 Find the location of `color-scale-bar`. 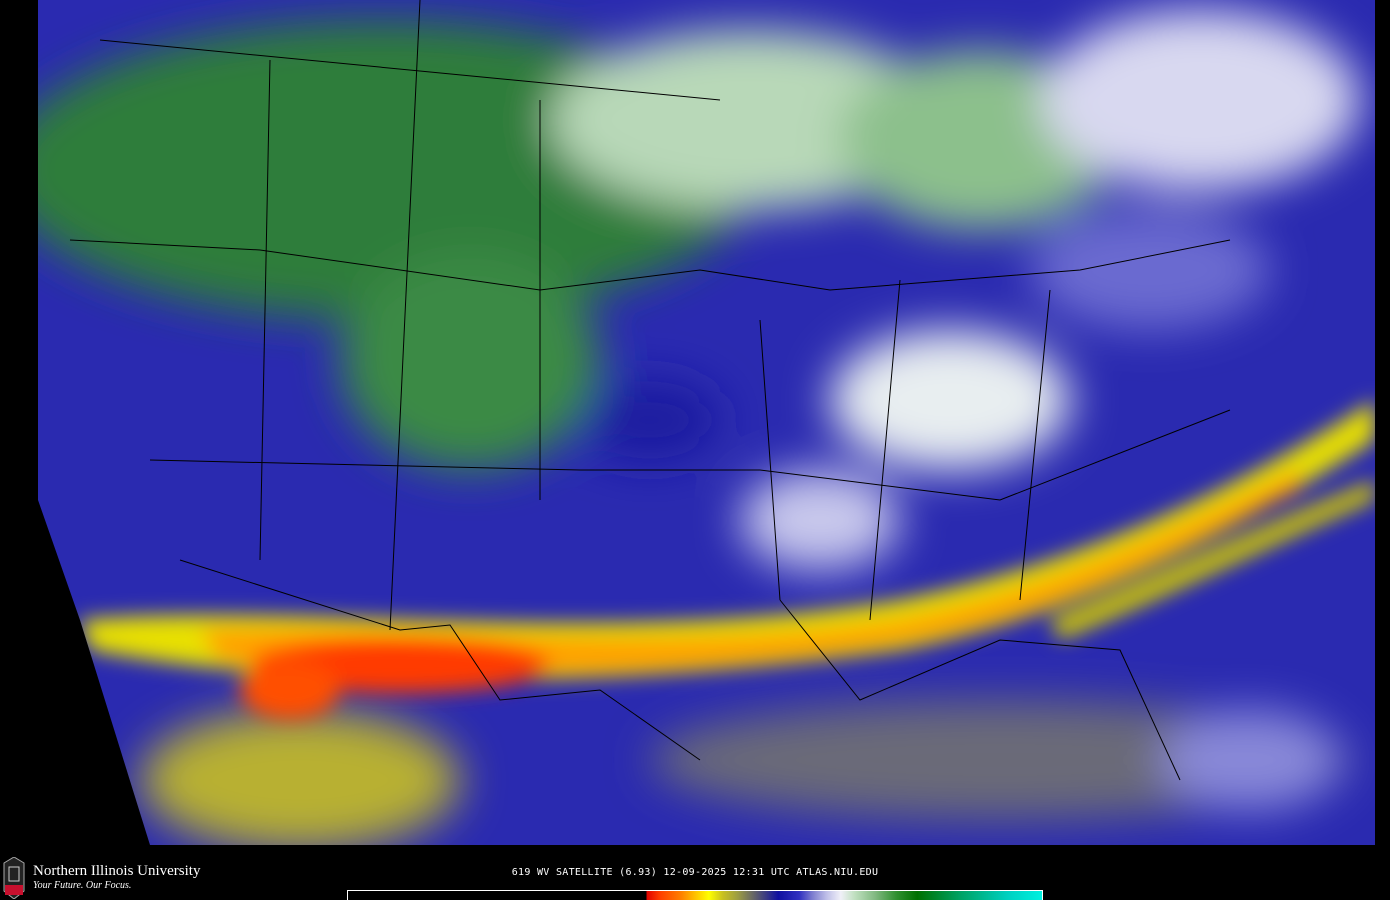

color-scale-bar is located at coordinates (695, 895).